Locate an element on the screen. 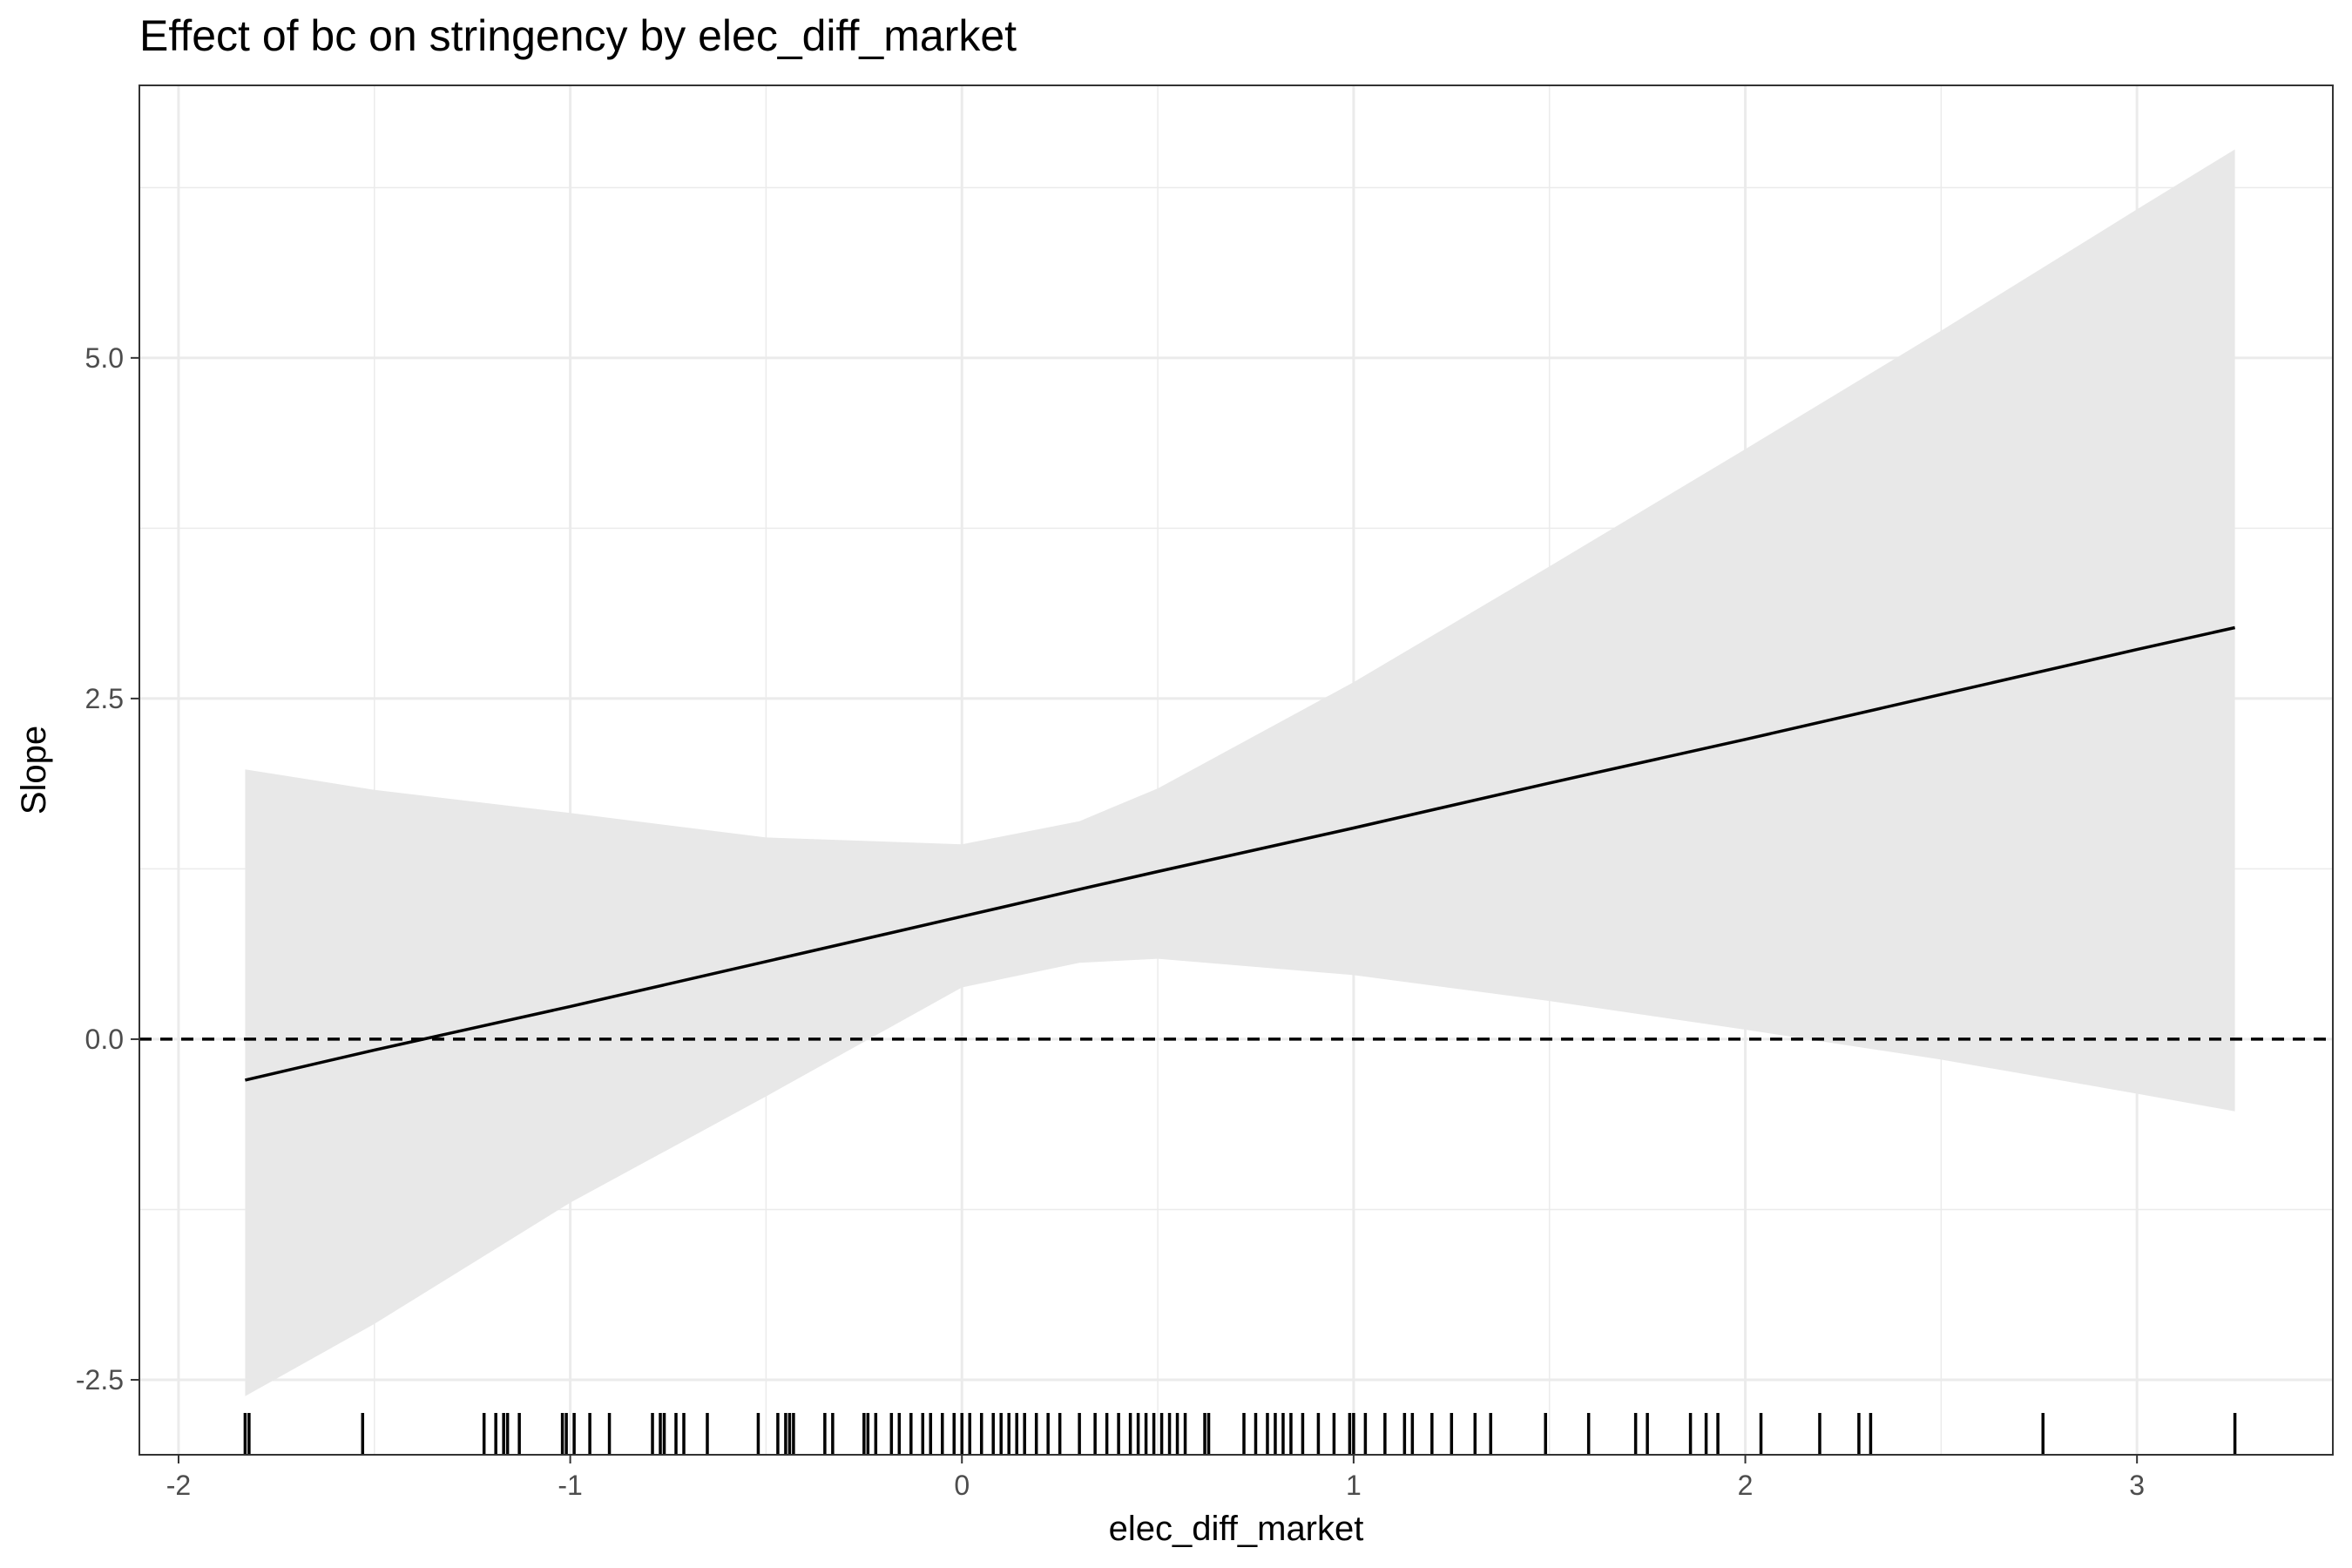  x-tick-label: 1 is located at coordinates (1354, 1486).